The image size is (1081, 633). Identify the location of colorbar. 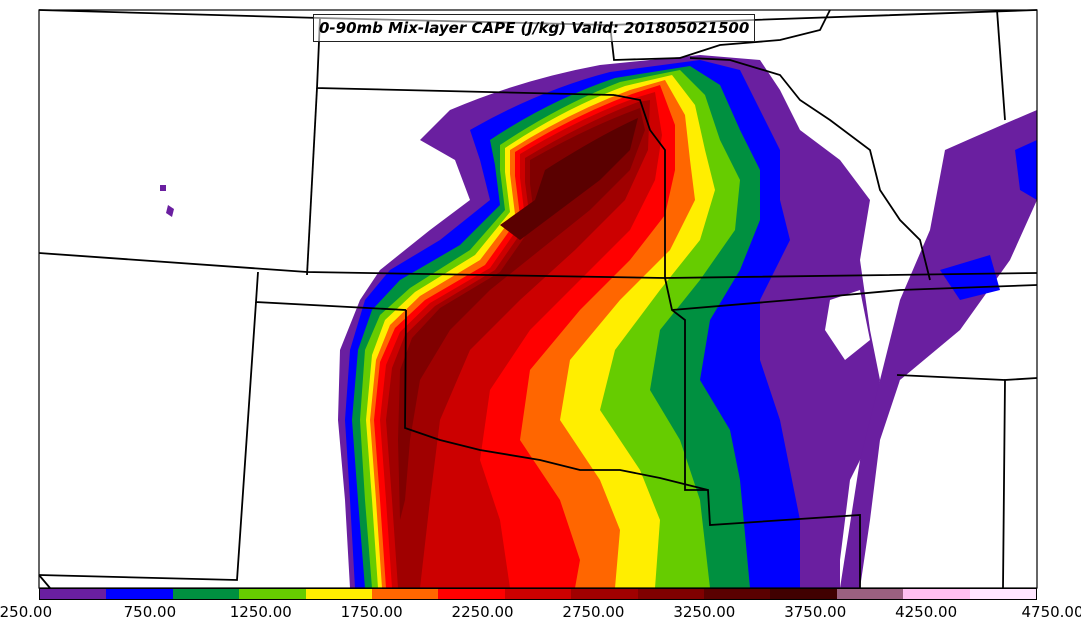
(538, 594).